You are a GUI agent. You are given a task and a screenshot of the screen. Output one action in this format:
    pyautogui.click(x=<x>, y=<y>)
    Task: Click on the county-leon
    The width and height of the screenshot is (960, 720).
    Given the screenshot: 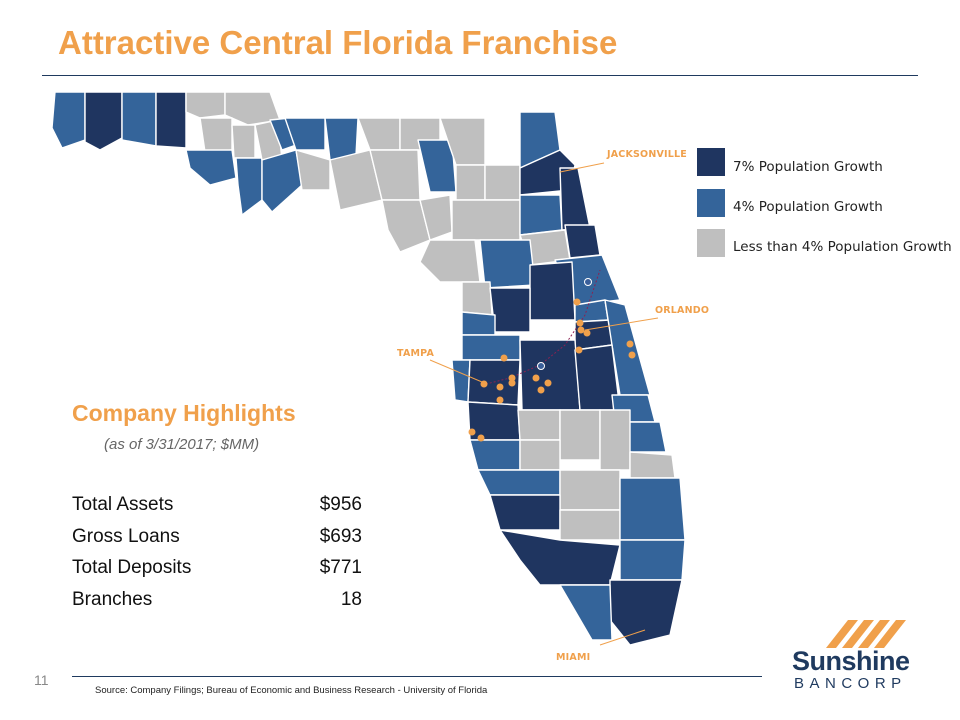 What is the action you would take?
    pyautogui.click(x=305, y=134)
    